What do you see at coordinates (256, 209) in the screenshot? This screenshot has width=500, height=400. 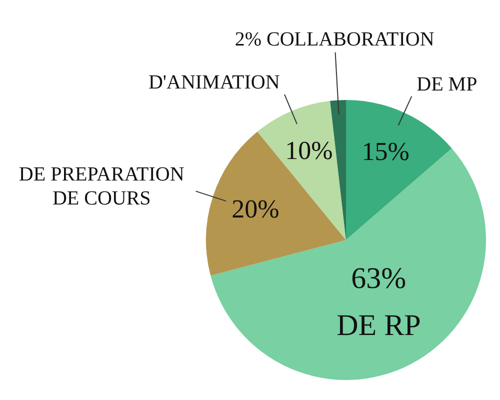 I see `data-label: 20%` at bounding box center [256, 209].